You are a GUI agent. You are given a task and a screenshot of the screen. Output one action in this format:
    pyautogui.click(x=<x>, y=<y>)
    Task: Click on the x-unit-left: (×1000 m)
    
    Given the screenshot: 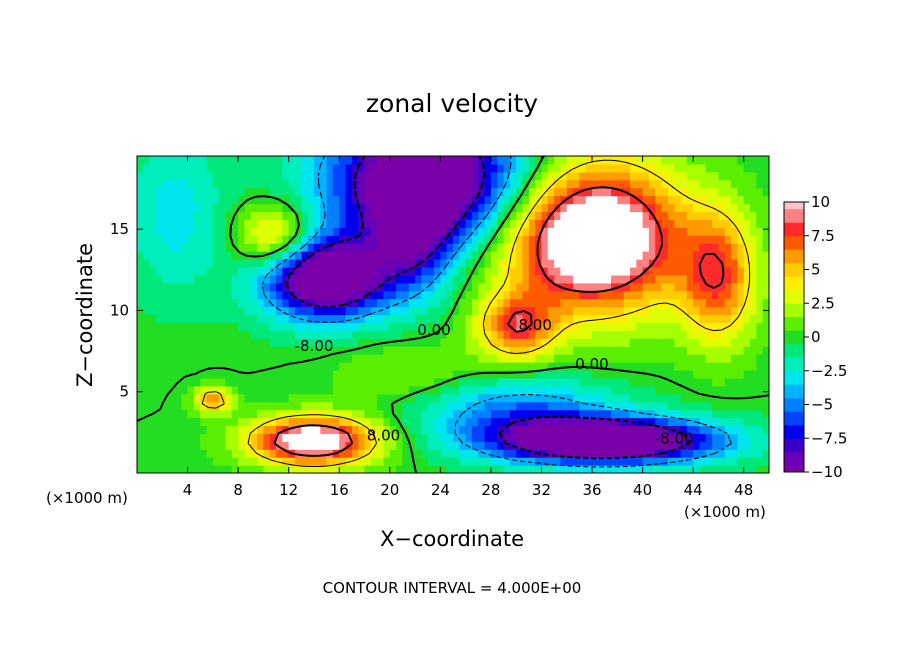 What is the action you would take?
    pyautogui.click(x=87, y=498)
    